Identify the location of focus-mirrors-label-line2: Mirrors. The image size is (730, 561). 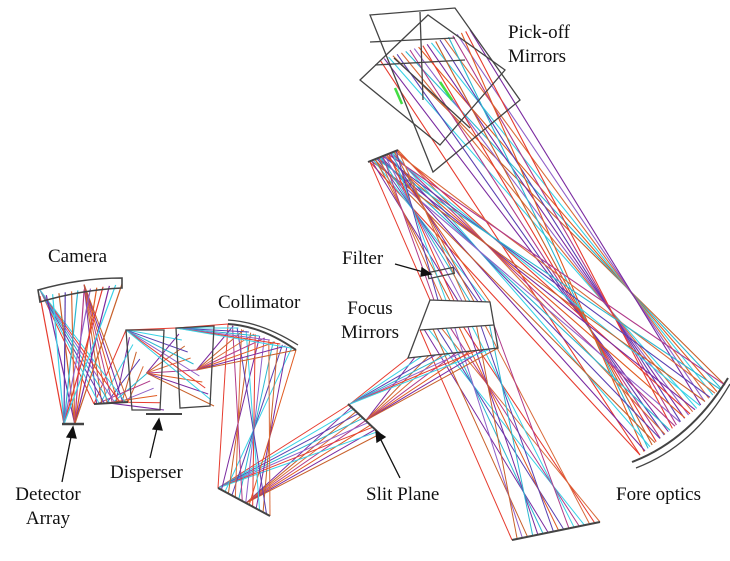
(370, 332).